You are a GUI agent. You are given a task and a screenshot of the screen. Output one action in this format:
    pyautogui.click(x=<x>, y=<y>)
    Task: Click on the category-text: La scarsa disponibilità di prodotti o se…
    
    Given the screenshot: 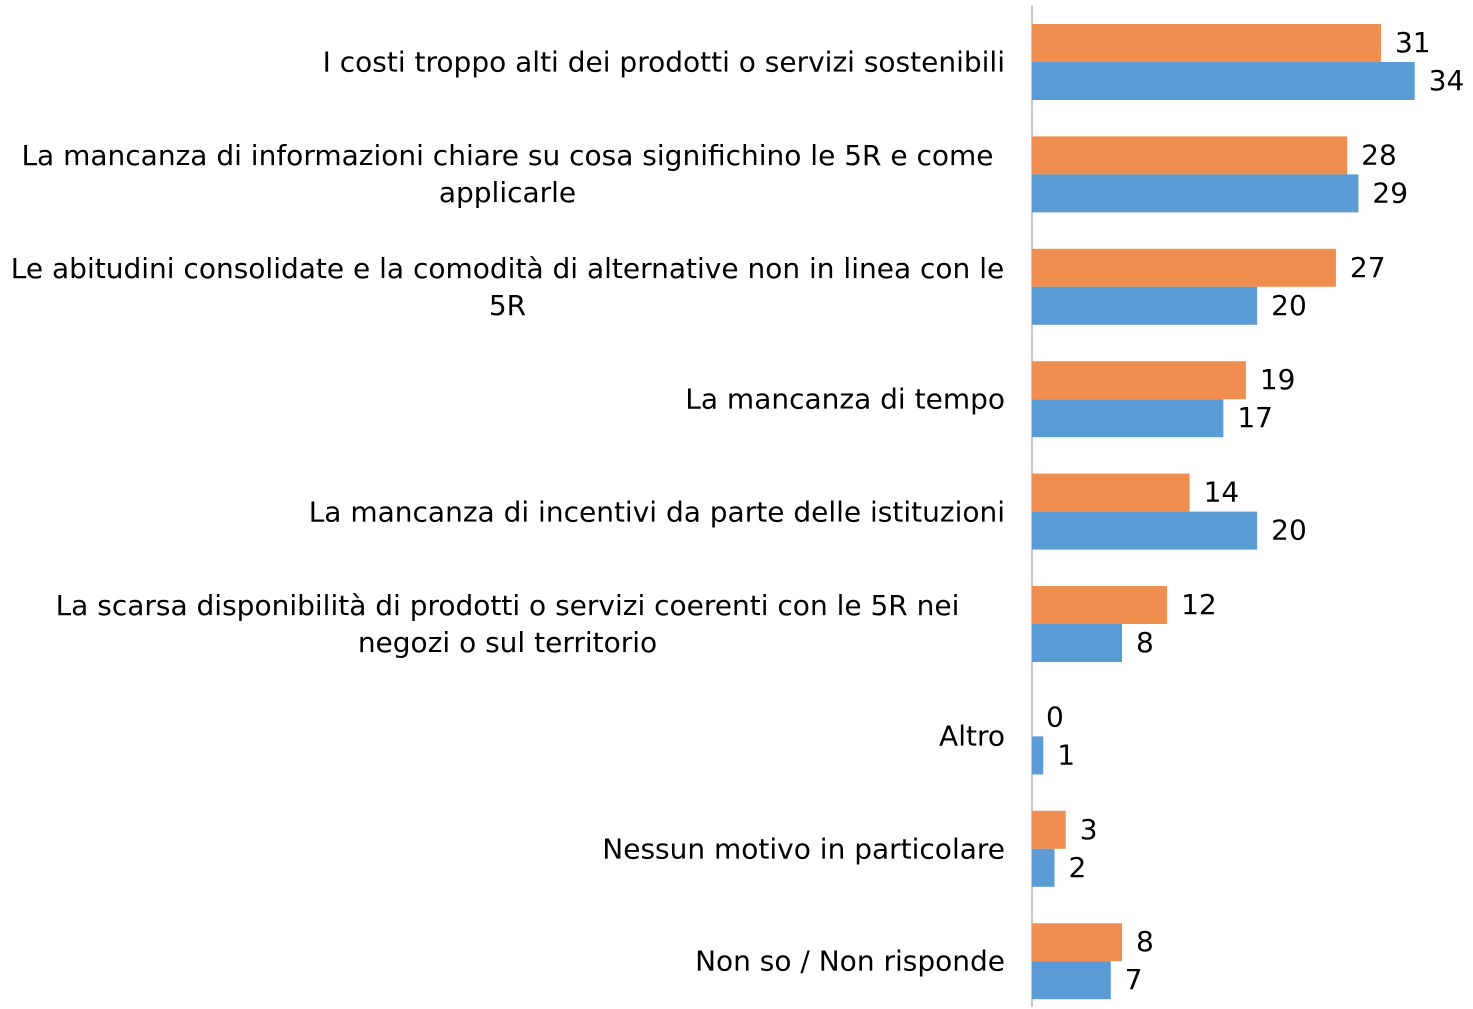 What is the action you would take?
    pyautogui.click(x=507, y=624)
    